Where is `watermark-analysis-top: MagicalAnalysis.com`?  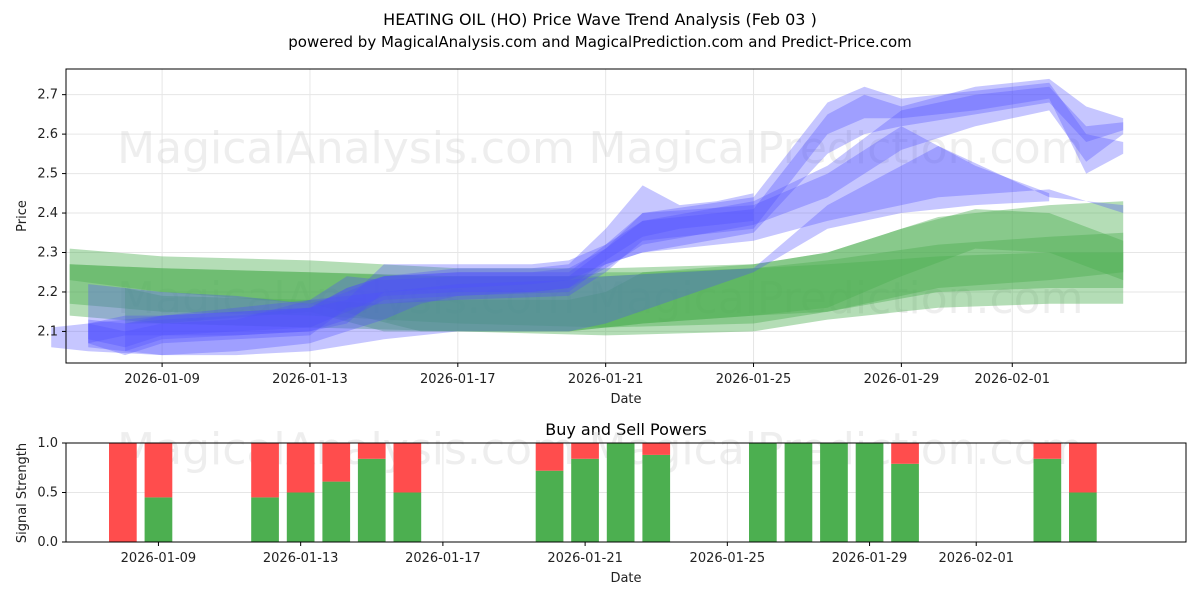 watermark-analysis-top: MagicalAnalysis.com is located at coordinates (346, 148).